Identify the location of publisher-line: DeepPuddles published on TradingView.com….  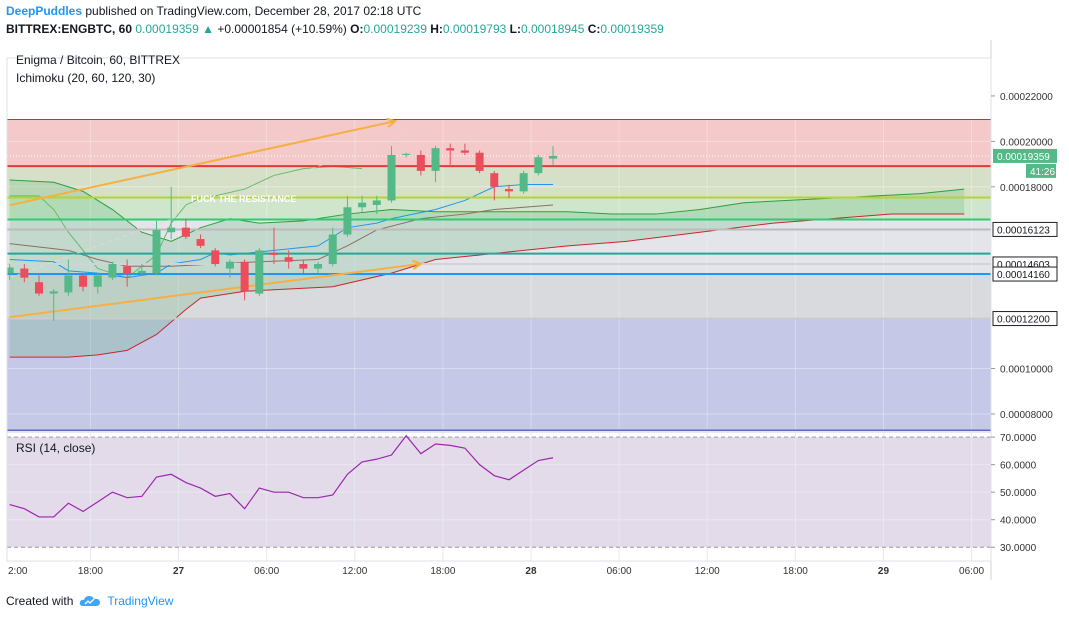
(213, 11).